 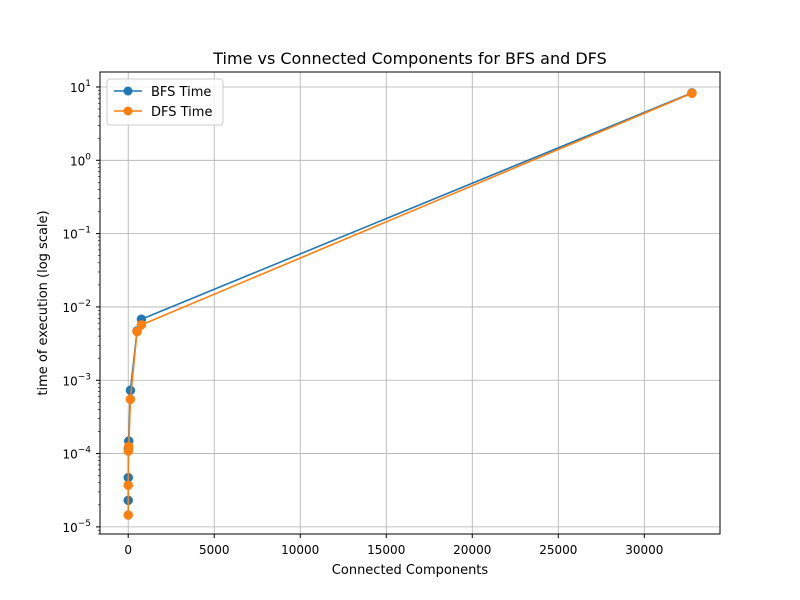 What do you see at coordinates (181, 112) in the screenshot?
I see `legend-label: DFS Time` at bounding box center [181, 112].